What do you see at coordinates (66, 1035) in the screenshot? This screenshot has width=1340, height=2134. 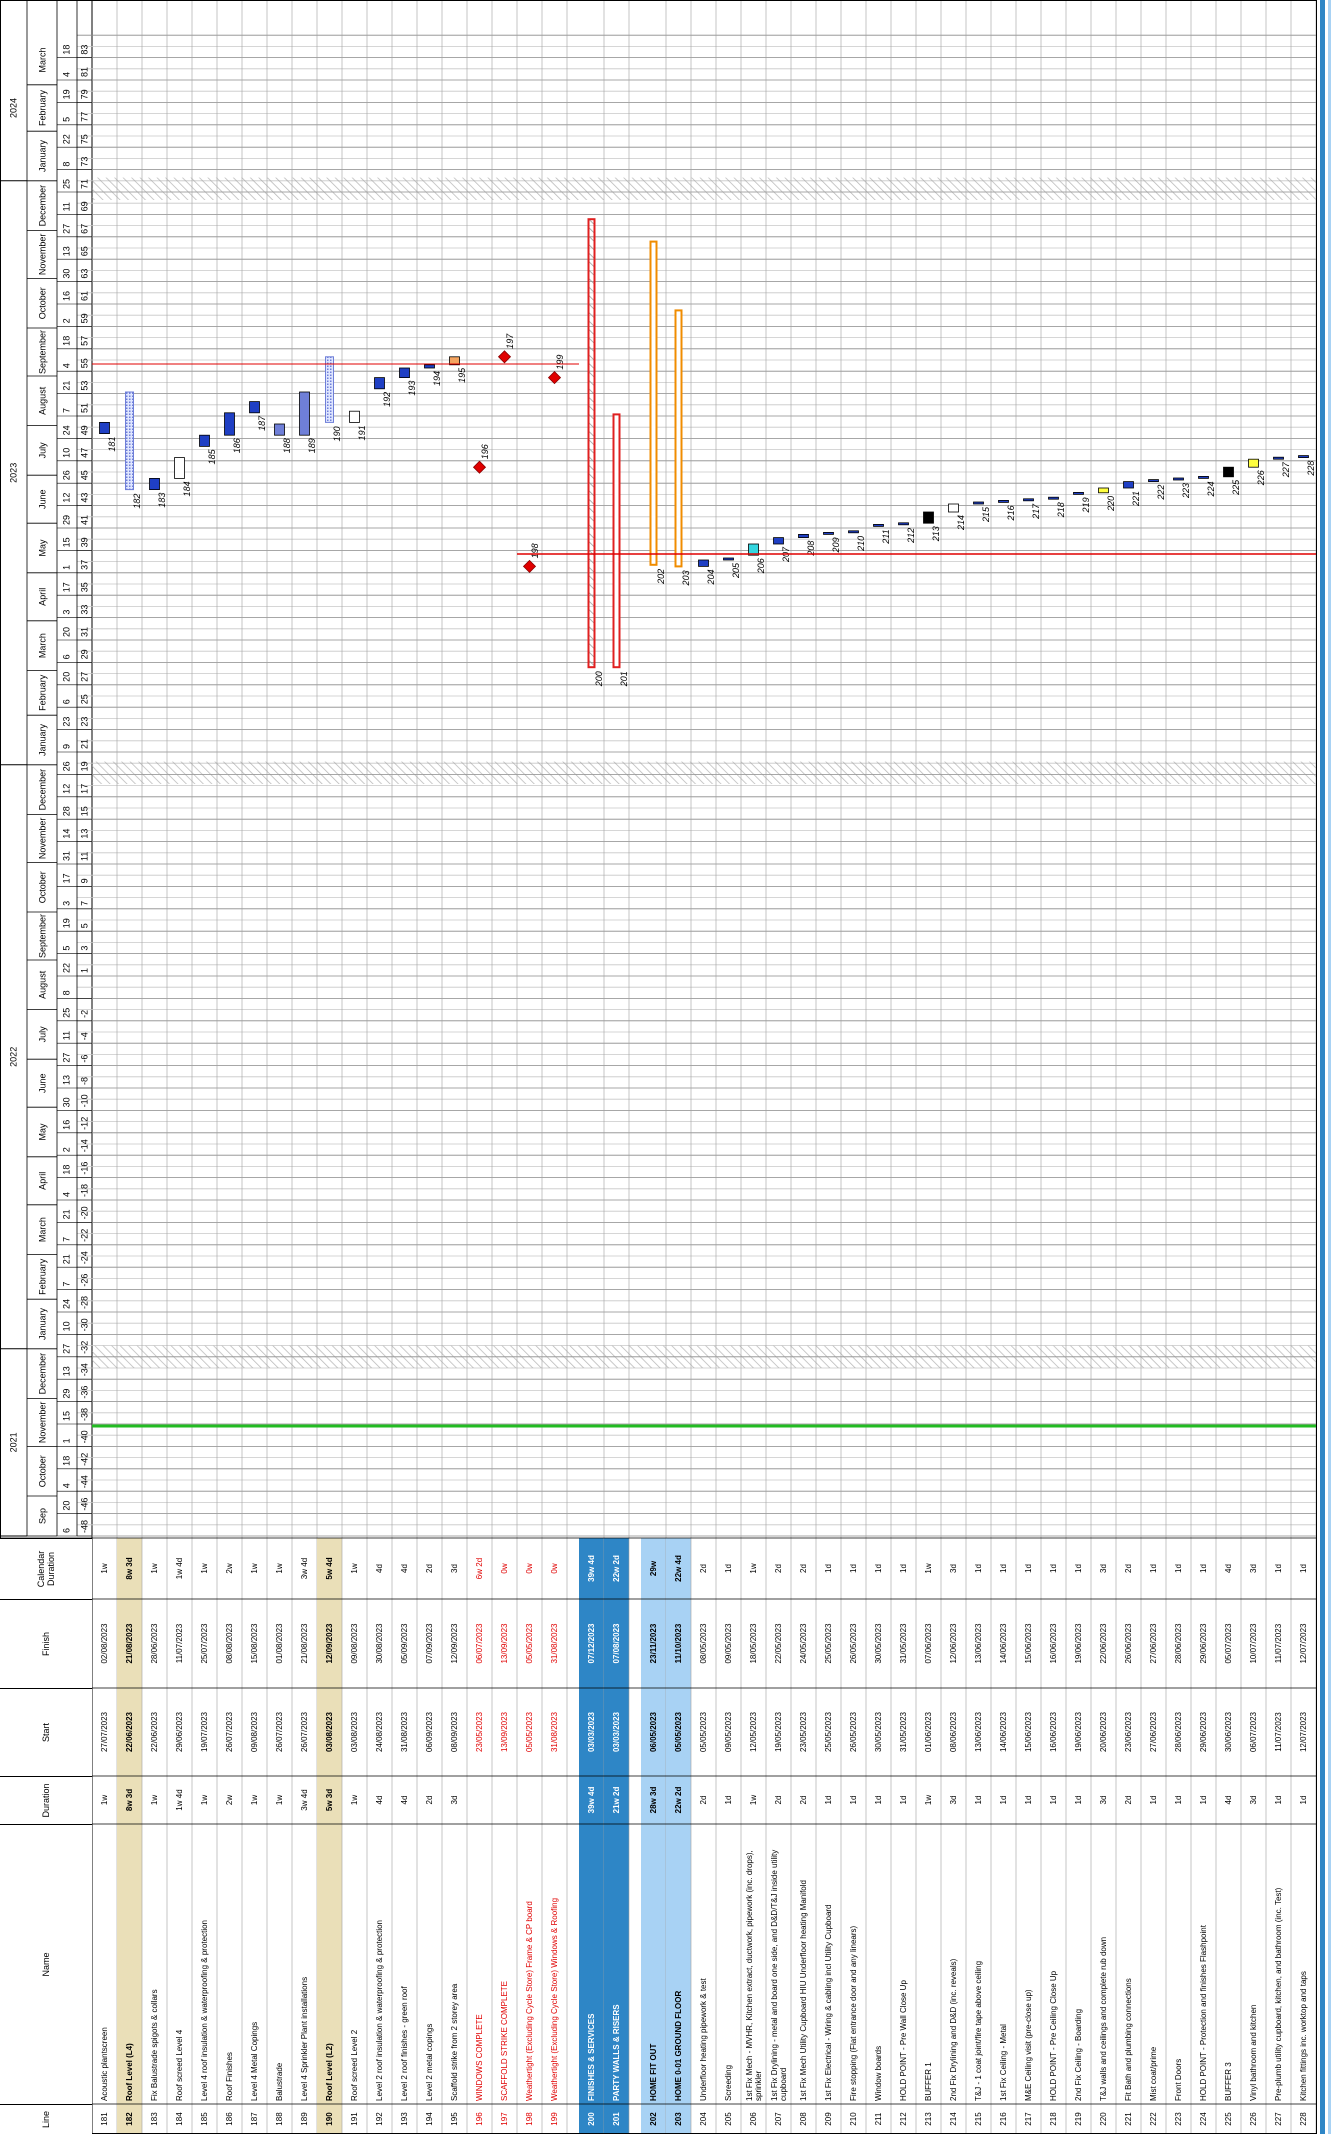 I see `day-label: 11` at bounding box center [66, 1035].